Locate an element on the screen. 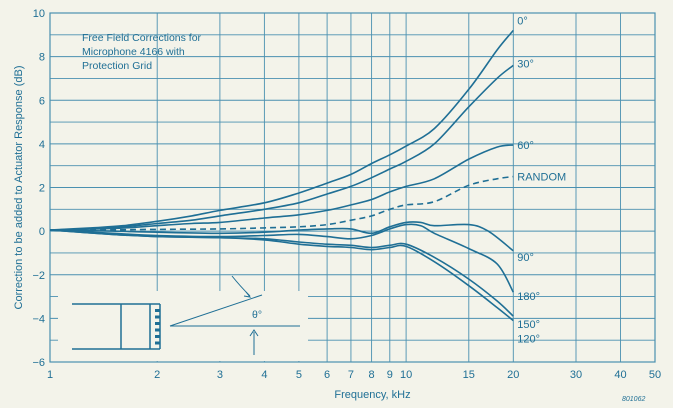  x-tick-label: 2 is located at coordinates (157, 375).